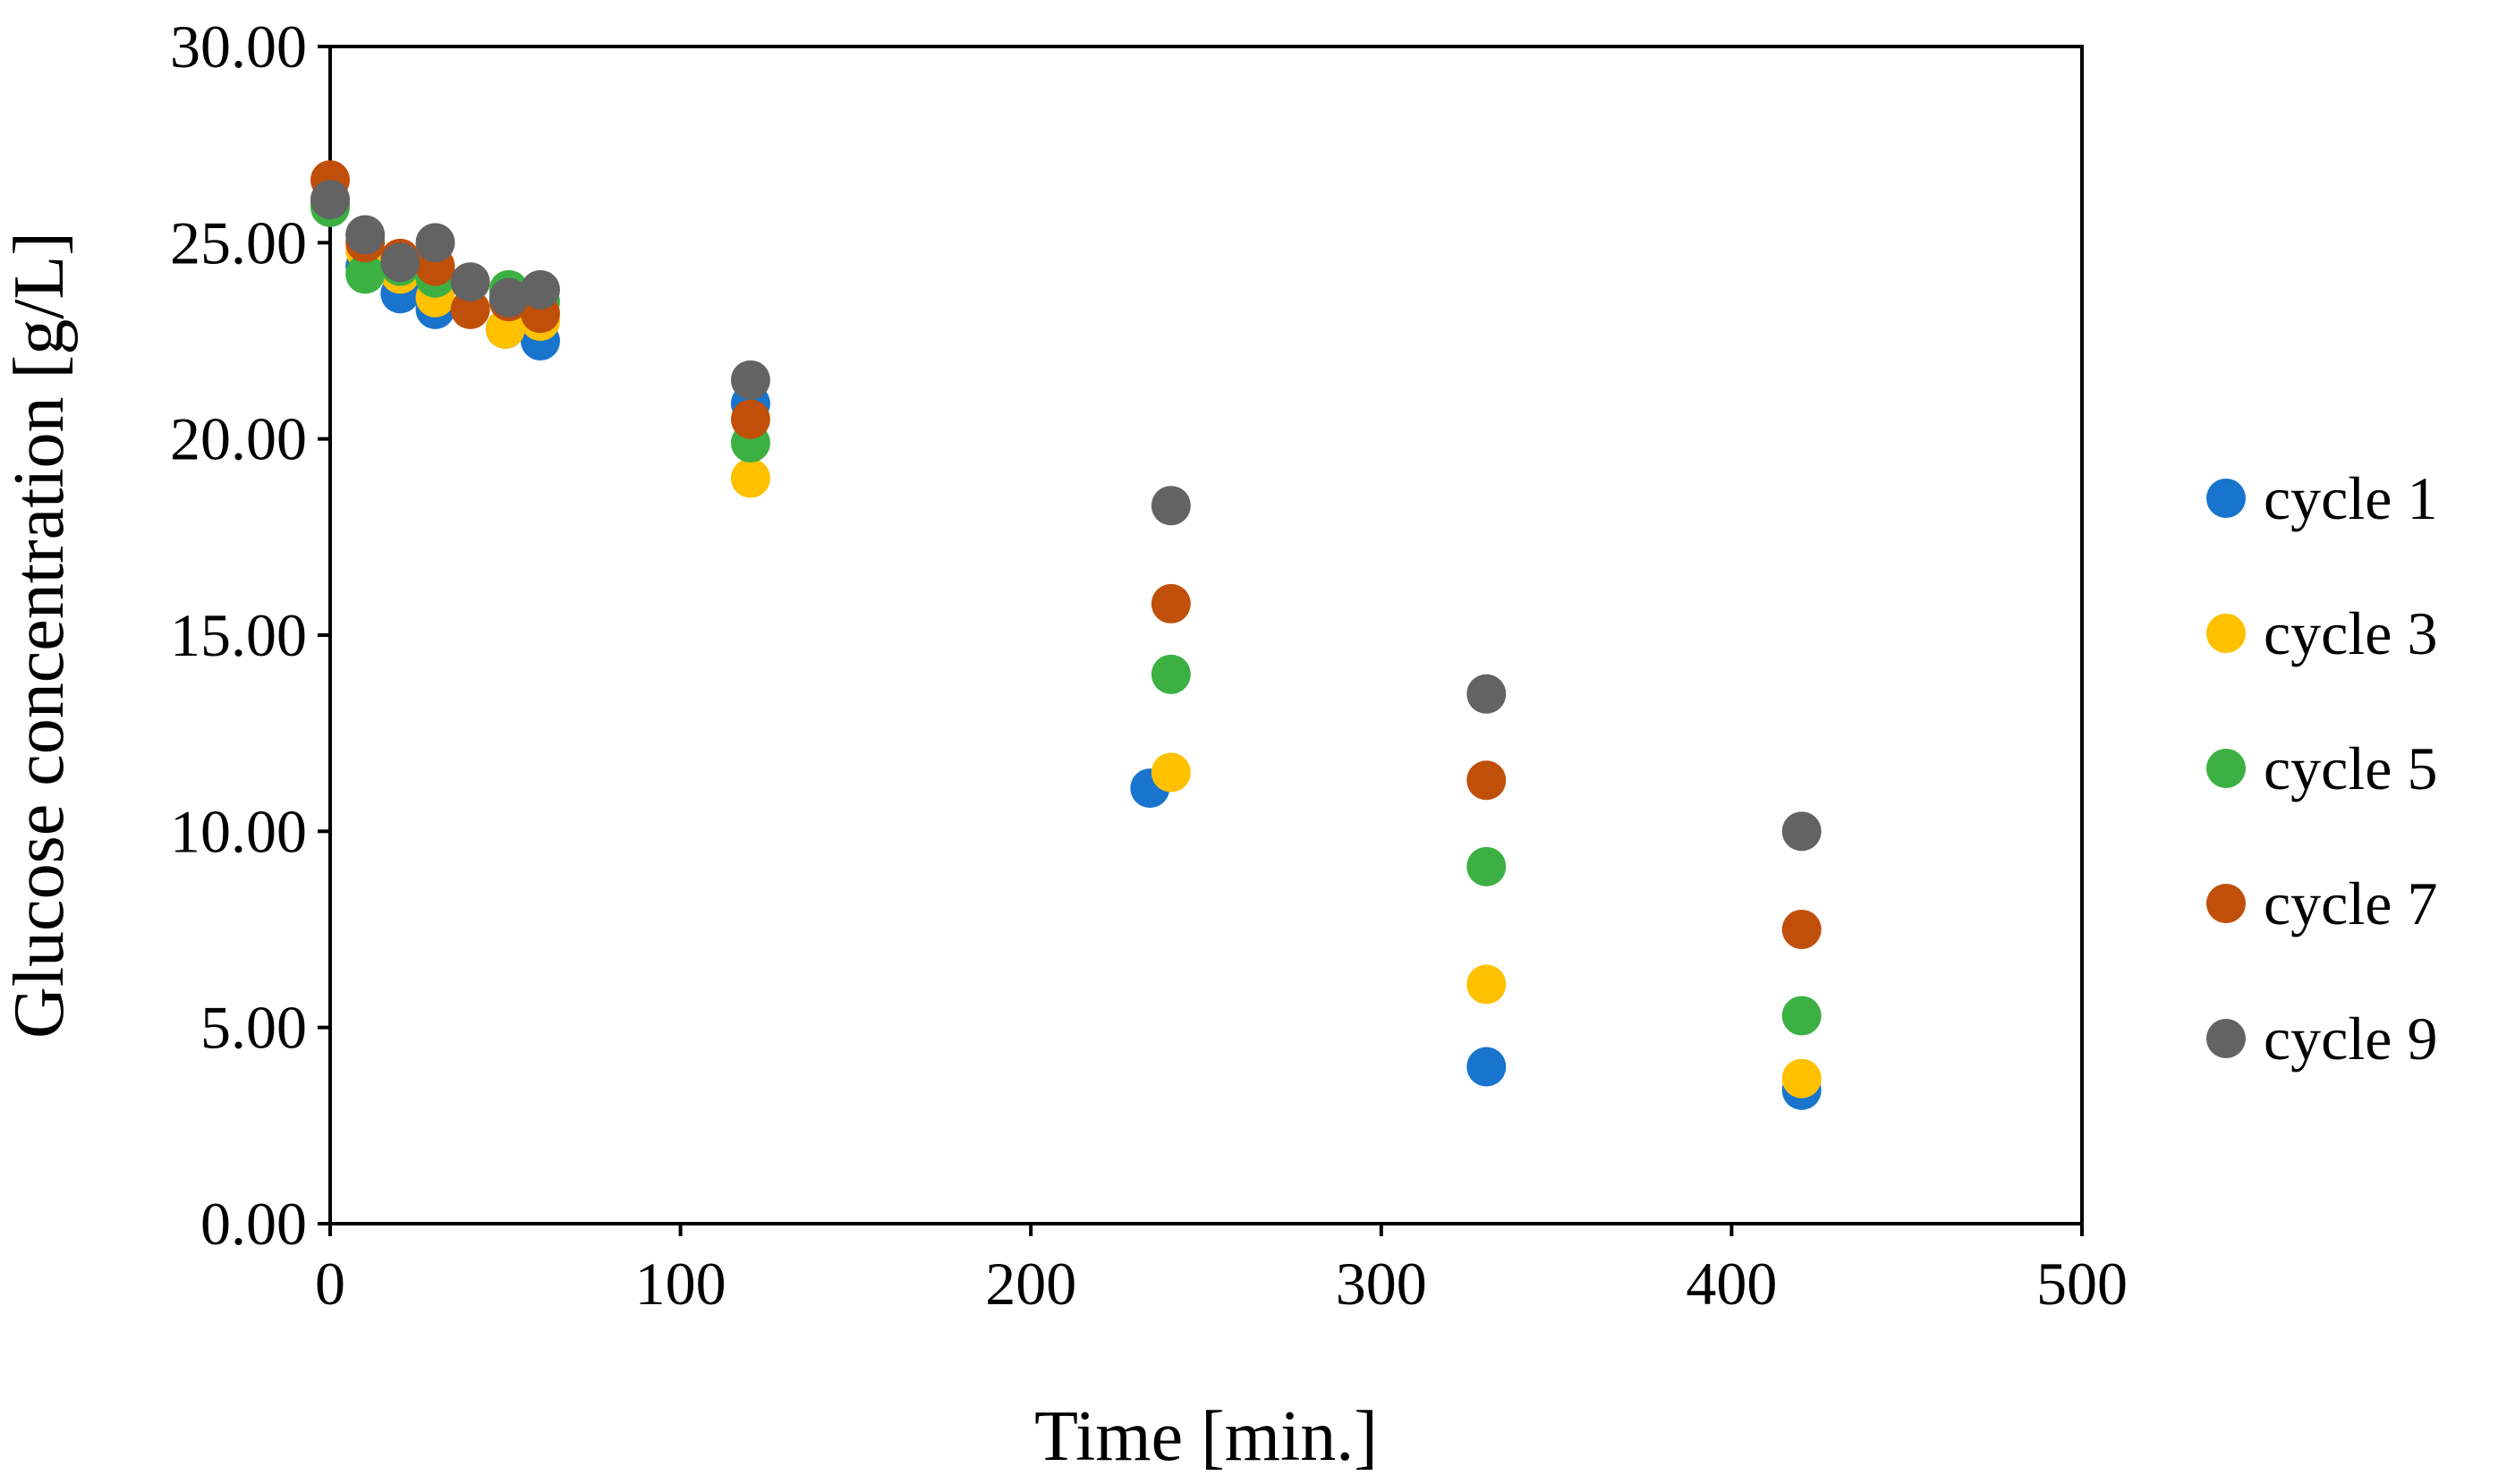 The image size is (2515, 1484). What do you see at coordinates (253, 1028) in the screenshot?
I see `y-tick-label: 5.00` at bounding box center [253, 1028].